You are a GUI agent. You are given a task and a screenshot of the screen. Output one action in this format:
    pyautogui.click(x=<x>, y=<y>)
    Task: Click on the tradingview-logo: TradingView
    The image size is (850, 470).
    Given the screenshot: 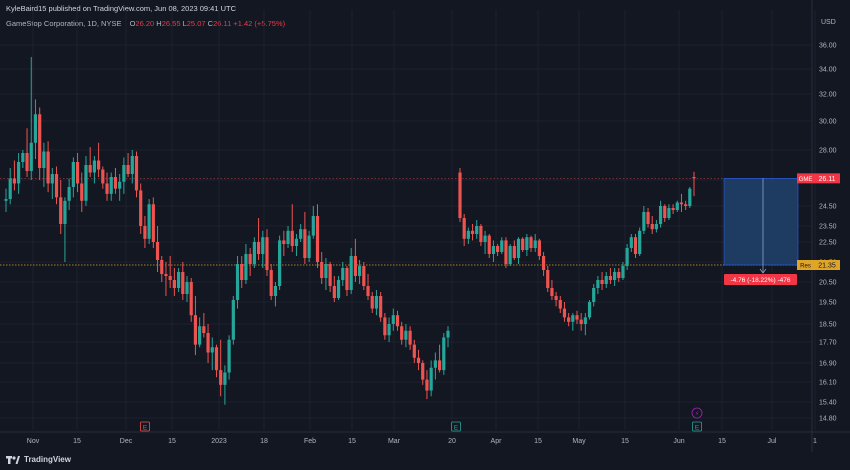 What is the action you would take?
    pyautogui.click(x=38, y=459)
    